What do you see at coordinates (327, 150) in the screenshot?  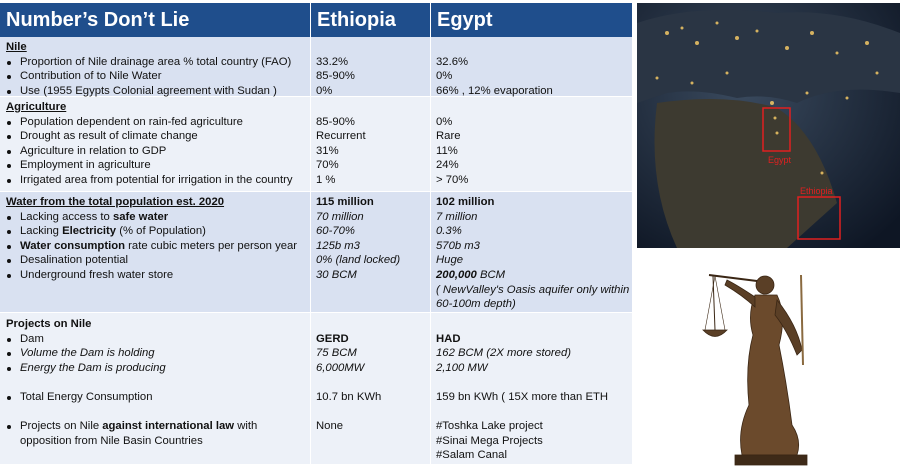 I see `cell: 31%` at bounding box center [327, 150].